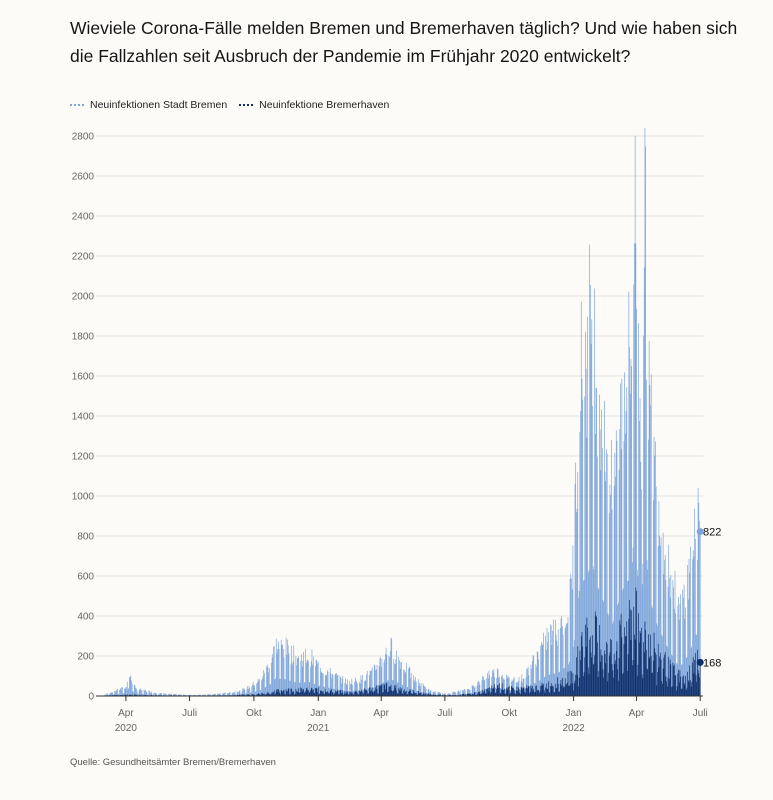 The width and height of the screenshot is (773, 800). What do you see at coordinates (148, 105) in the screenshot?
I see `legend-item-bremen: Neuinfektionen Stadt Bremen` at bounding box center [148, 105].